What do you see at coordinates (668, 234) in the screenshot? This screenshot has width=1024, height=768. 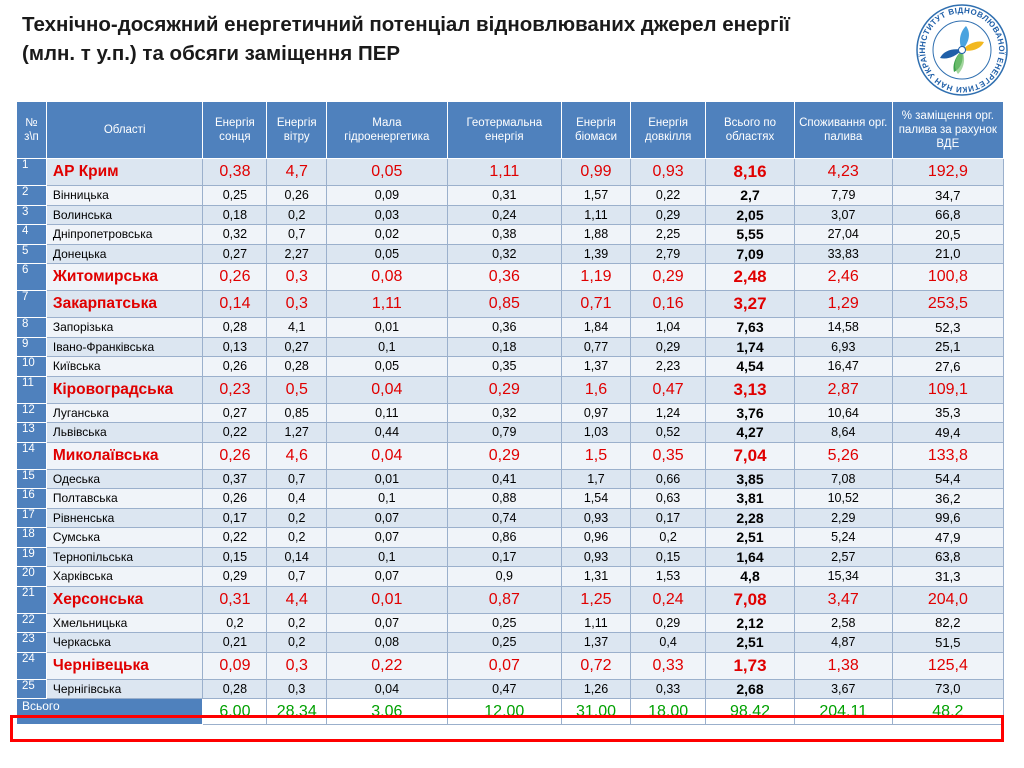 I see `cell-ambient: 2,25` at bounding box center [668, 234].